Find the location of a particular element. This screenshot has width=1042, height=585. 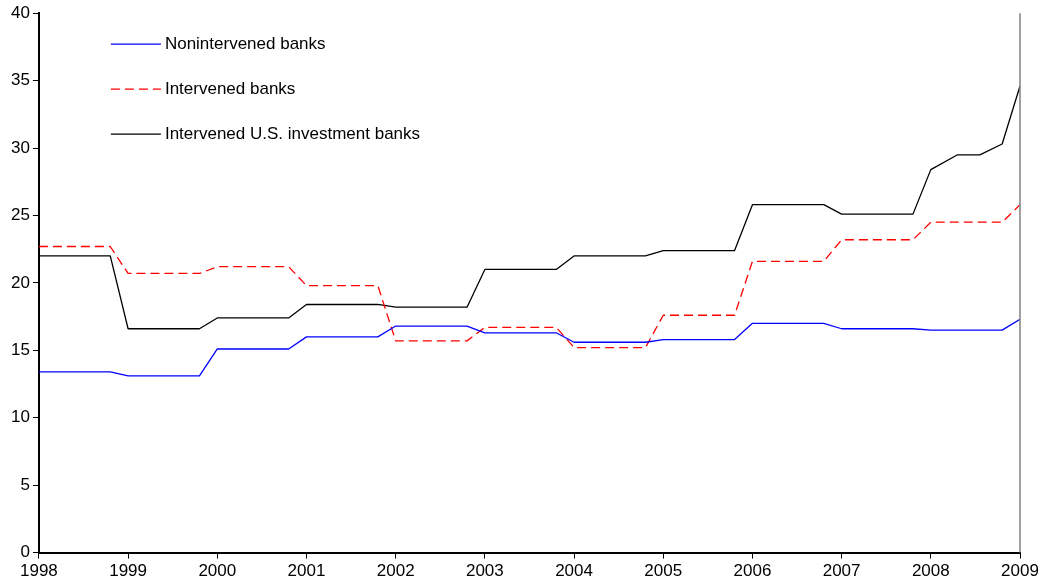

y-tick-label: 35 is located at coordinates (20, 80).